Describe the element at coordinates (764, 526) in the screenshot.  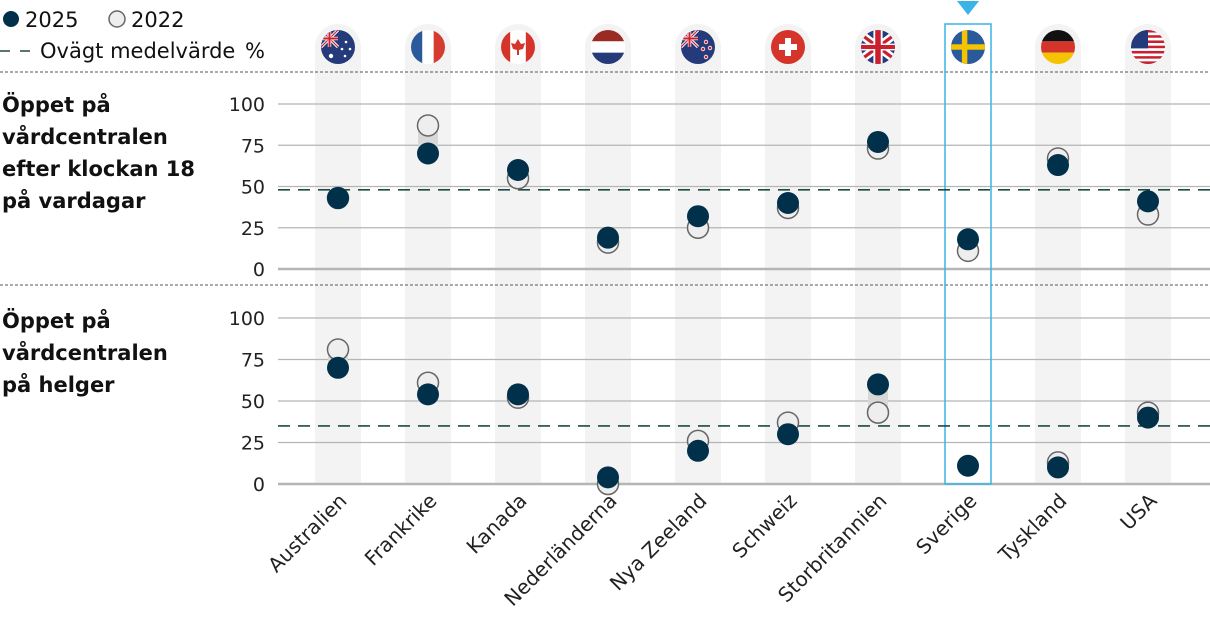
I see `x-tick-label: Schweiz` at that location.